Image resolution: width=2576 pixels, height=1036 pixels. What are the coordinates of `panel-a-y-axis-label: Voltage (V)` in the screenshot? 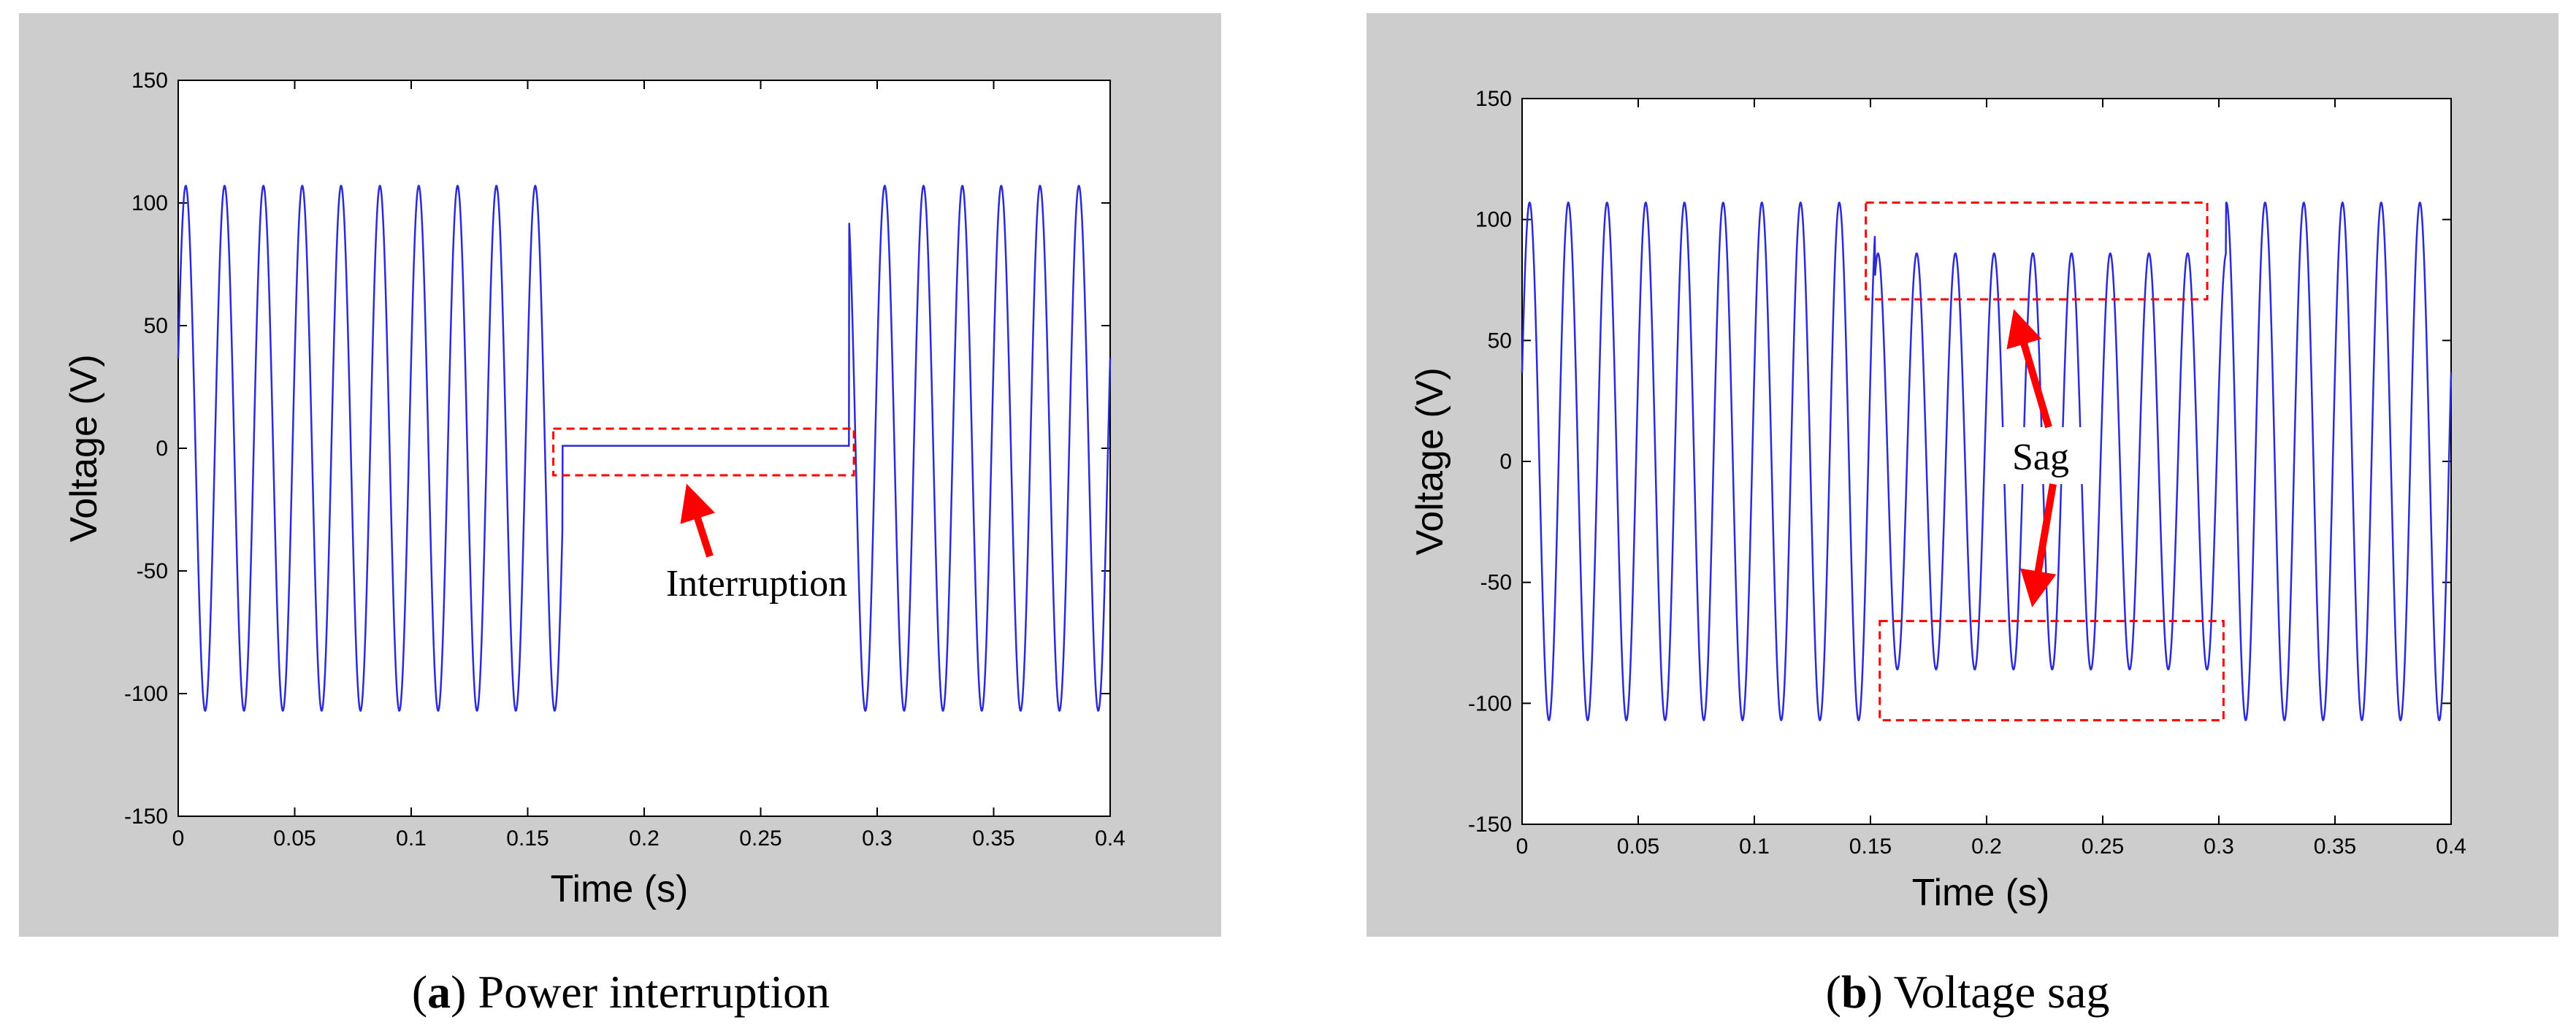 It's located at (84, 448).